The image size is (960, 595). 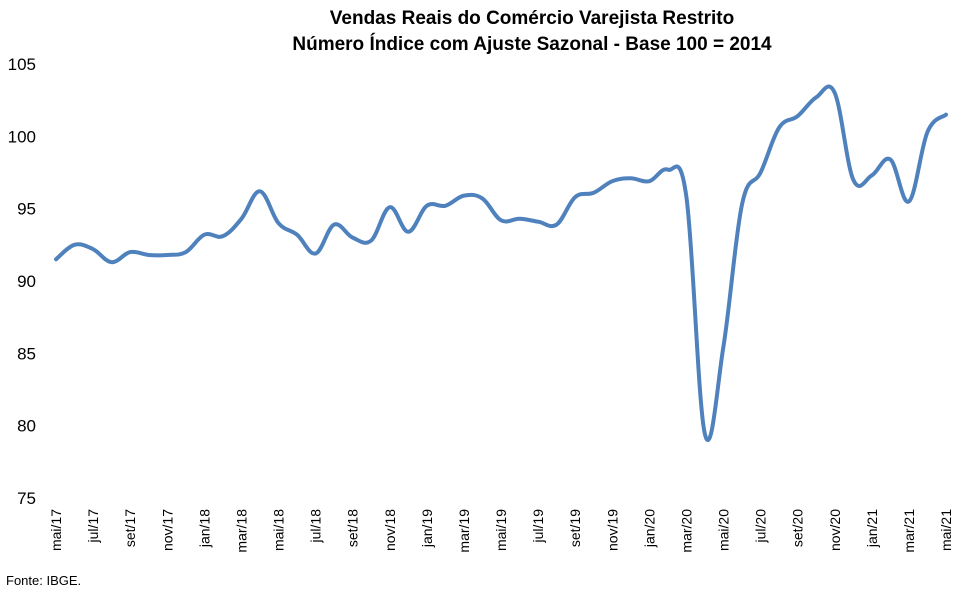 What do you see at coordinates (872, 528) in the screenshot?
I see `x-tick-label: jan/21` at bounding box center [872, 528].